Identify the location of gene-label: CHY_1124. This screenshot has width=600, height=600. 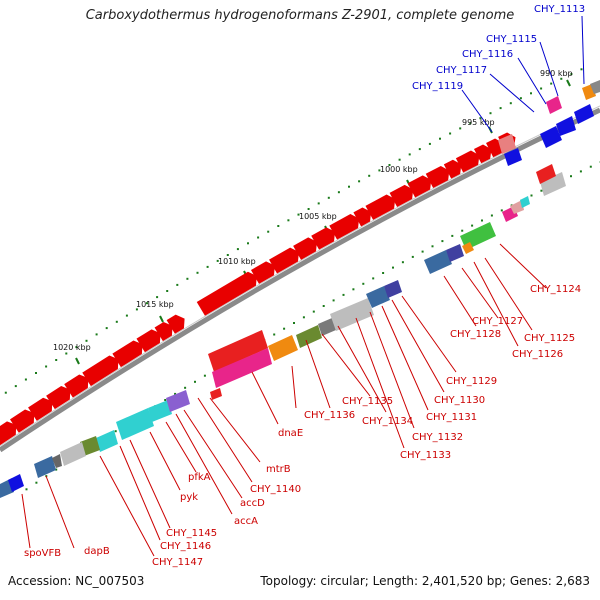
(555, 289).